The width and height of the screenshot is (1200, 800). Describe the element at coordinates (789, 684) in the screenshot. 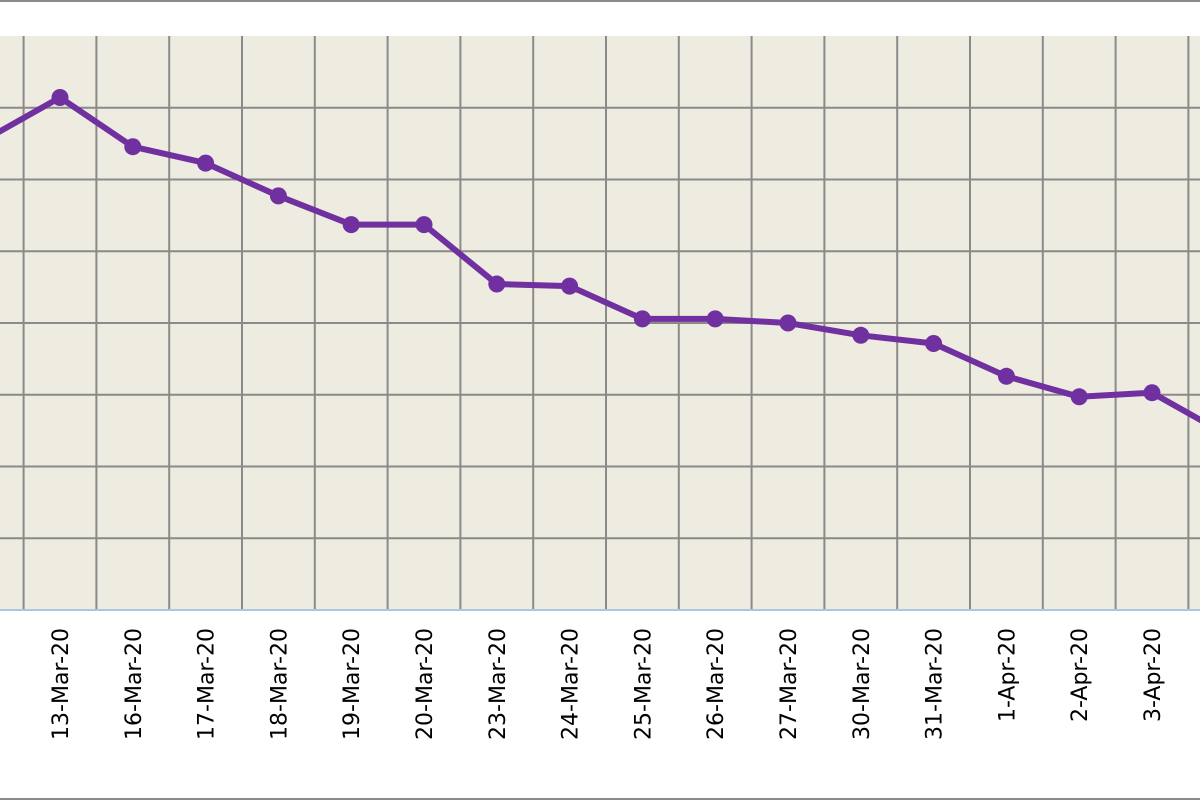

I see `x-tick-label: 27-Mar-20` at that location.